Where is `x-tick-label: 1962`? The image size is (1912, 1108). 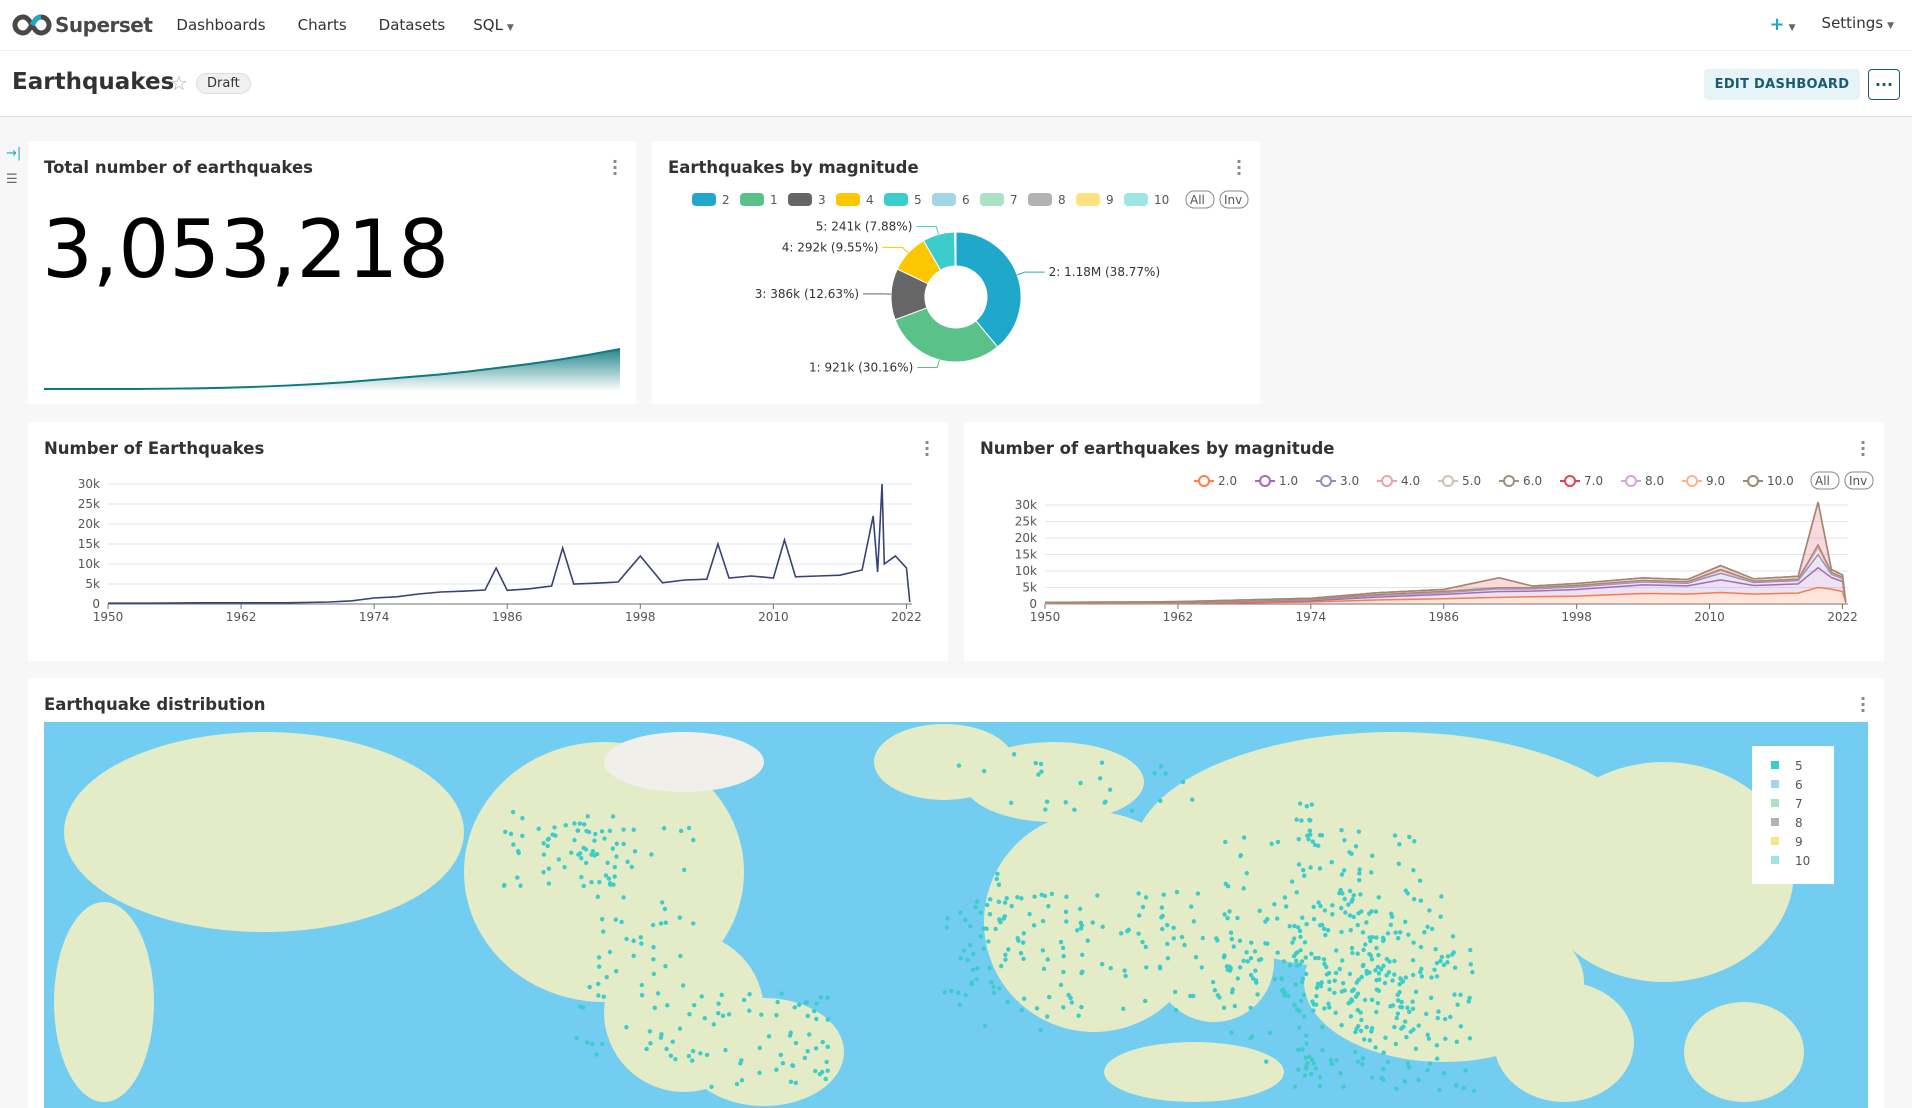
x-tick-label: 1962 is located at coordinates (1178, 617).